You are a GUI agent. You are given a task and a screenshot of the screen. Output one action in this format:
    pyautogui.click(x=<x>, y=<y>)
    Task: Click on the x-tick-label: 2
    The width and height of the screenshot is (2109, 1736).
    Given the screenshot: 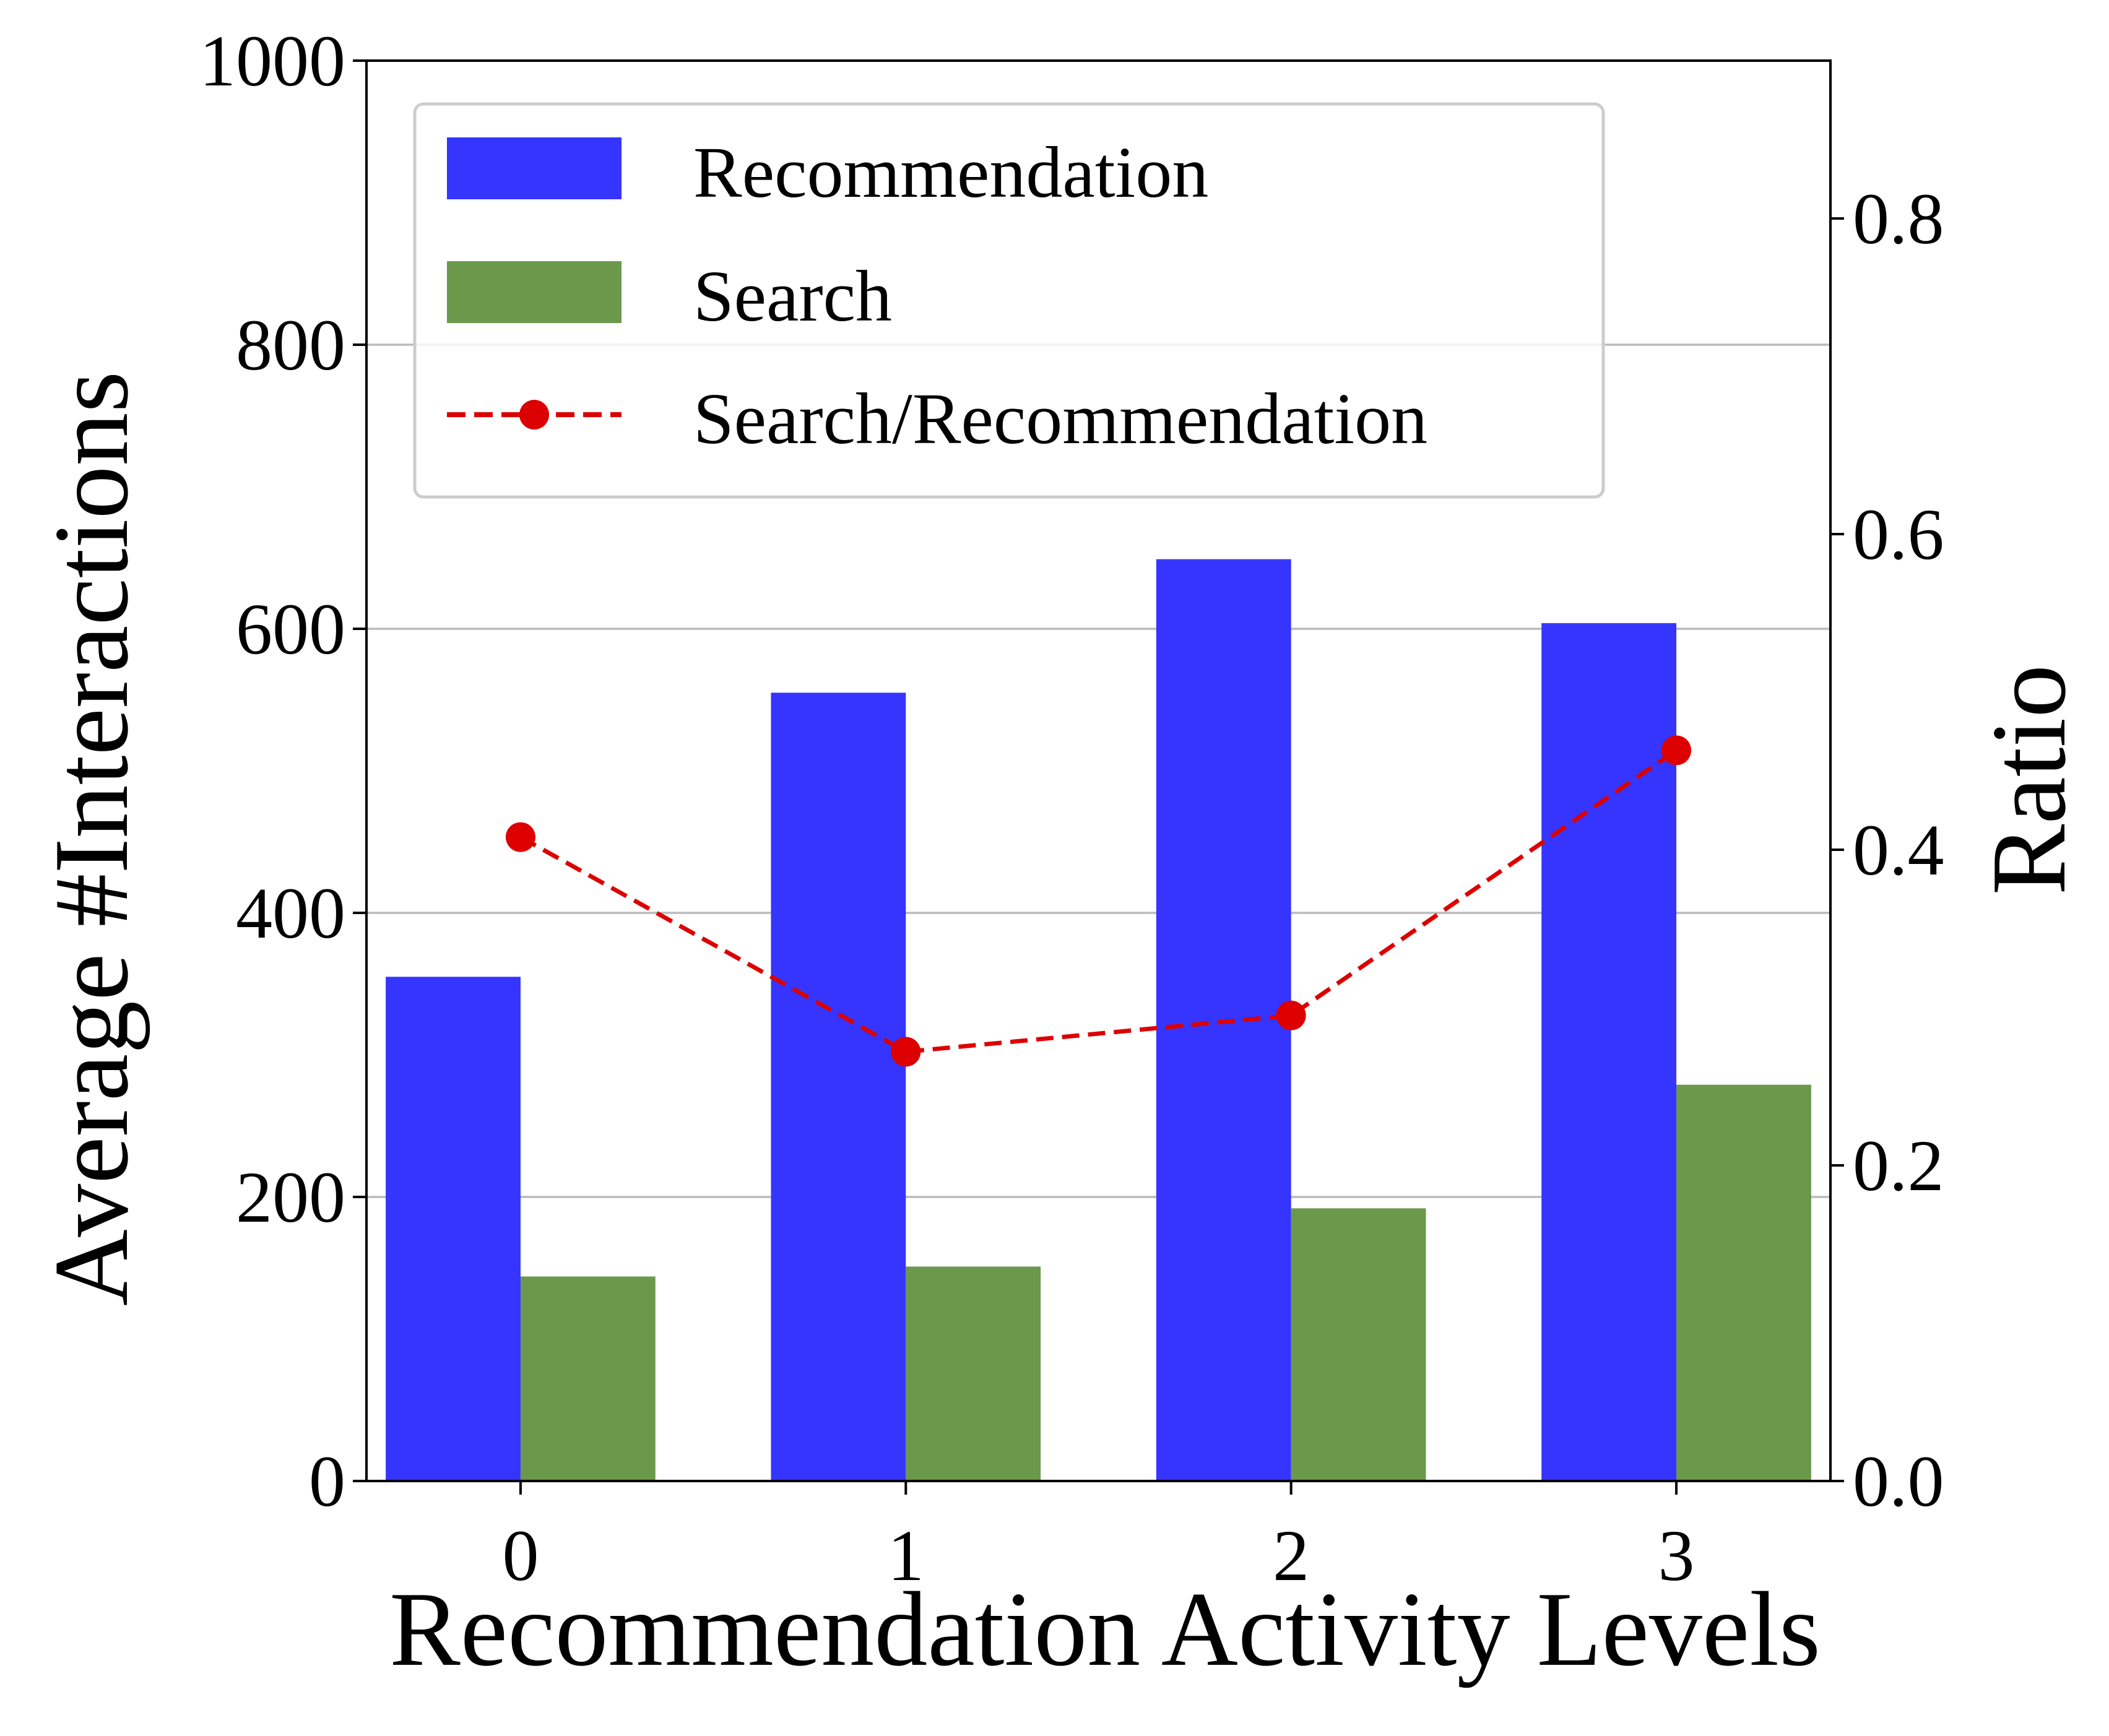 What is the action you would take?
    pyautogui.click(x=1291, y=1555)
    